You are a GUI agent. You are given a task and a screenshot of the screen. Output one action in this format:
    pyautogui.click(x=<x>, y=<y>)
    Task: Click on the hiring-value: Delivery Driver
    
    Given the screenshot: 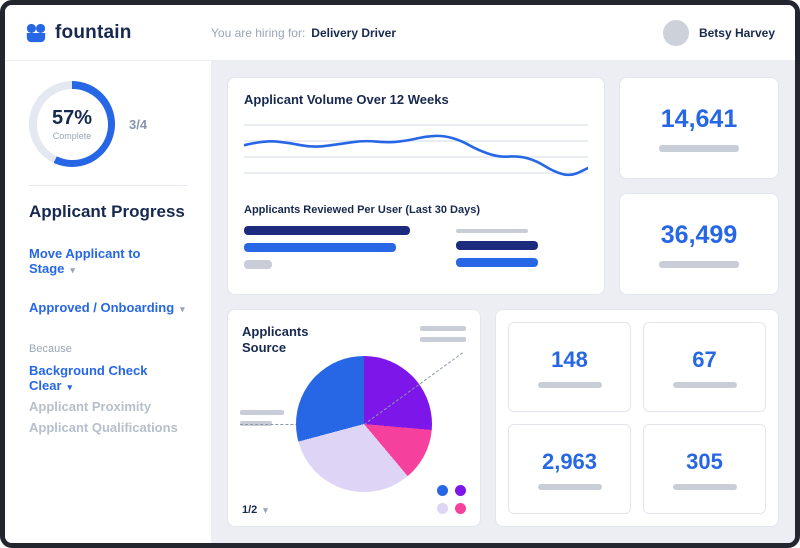 What is the action you would take?
    pyautogui.click(x=354, y=32)
    